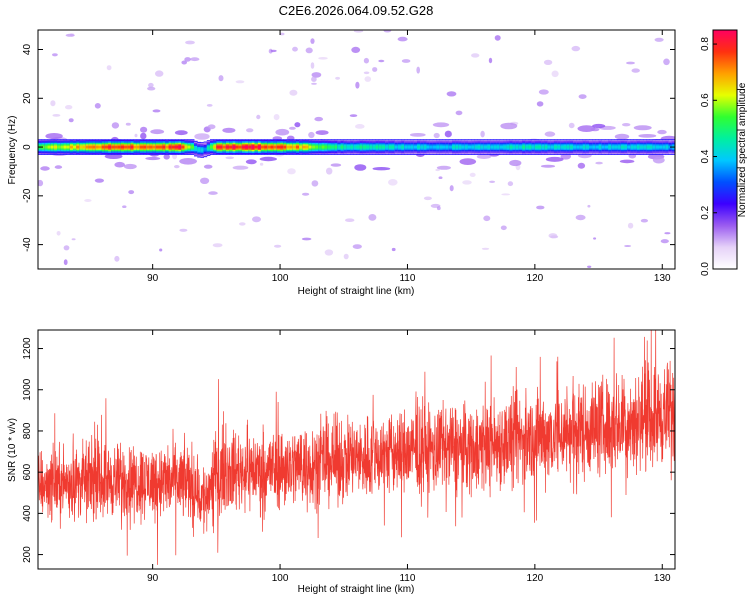 Image resolution: width=750 pixels, height=600 pixels. What do you see at coordinates (153, 578) in the screenshot?
I see `x-tick-label: 90` at bounding box center [153, 578].